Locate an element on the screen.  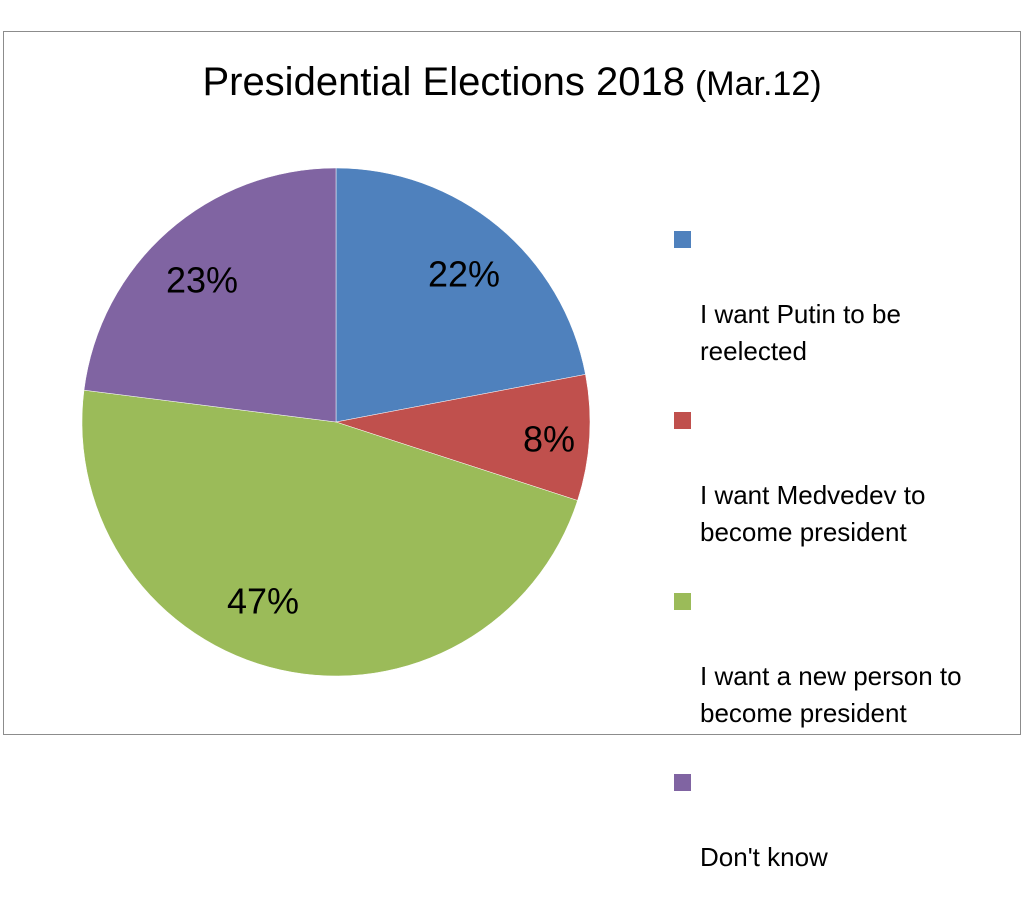
slice-label-dont-know: 23% is located at coordinates (202, 280).